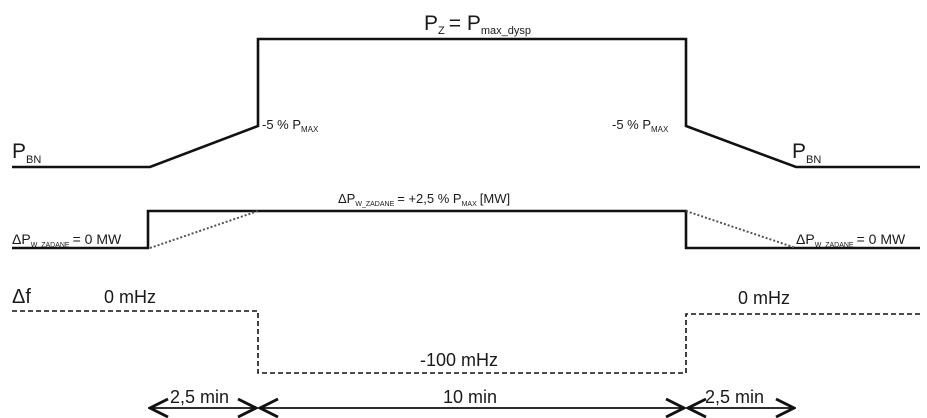  What do you see at coordinates (470, 397) in the screenshot?
I see `timeline-seg2-label: 10 min` at bounding box center [470, 397].